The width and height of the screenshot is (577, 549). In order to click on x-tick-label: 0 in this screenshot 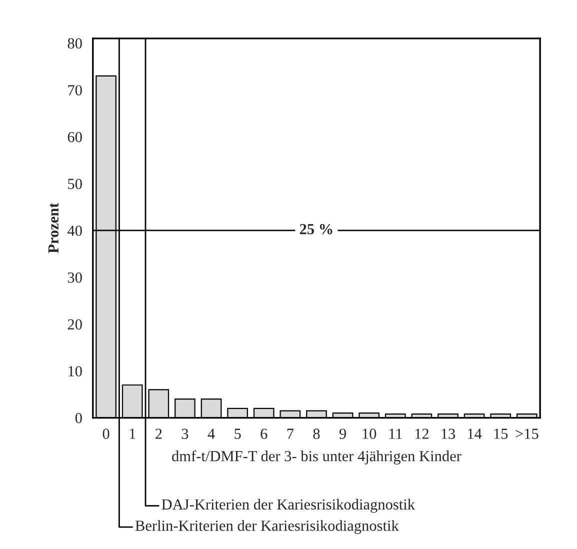, I will do `click(106, 433)`.